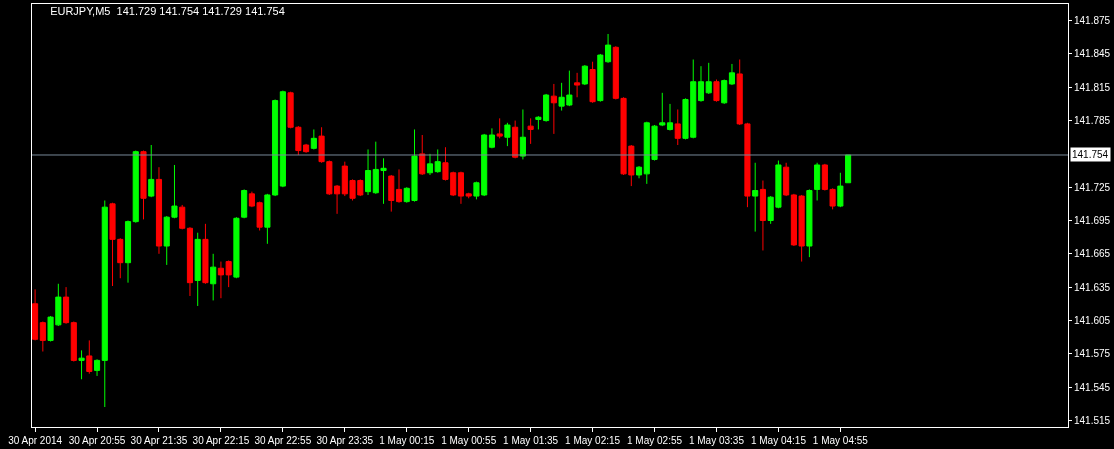 The height and width of the screenshot is (449, 1114). I want to click on ref-line-label: 141.754, so click(1090, 154).